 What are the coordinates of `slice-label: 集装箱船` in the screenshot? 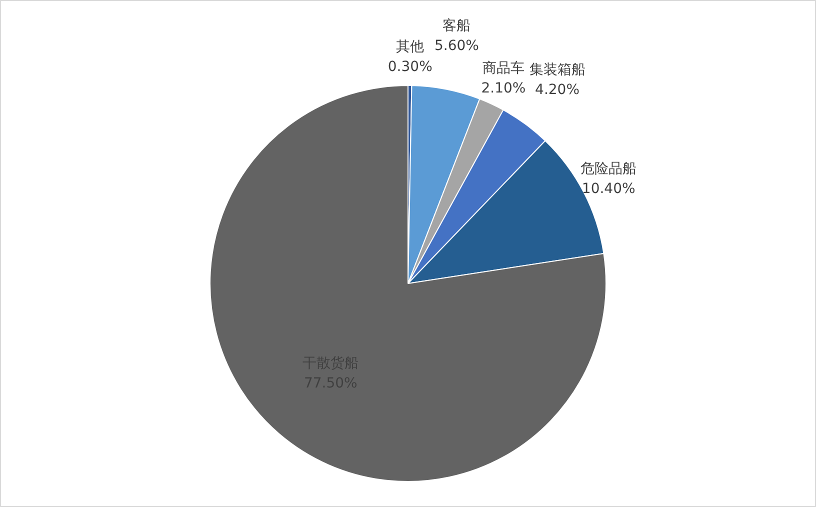 It's located at (557, 70).